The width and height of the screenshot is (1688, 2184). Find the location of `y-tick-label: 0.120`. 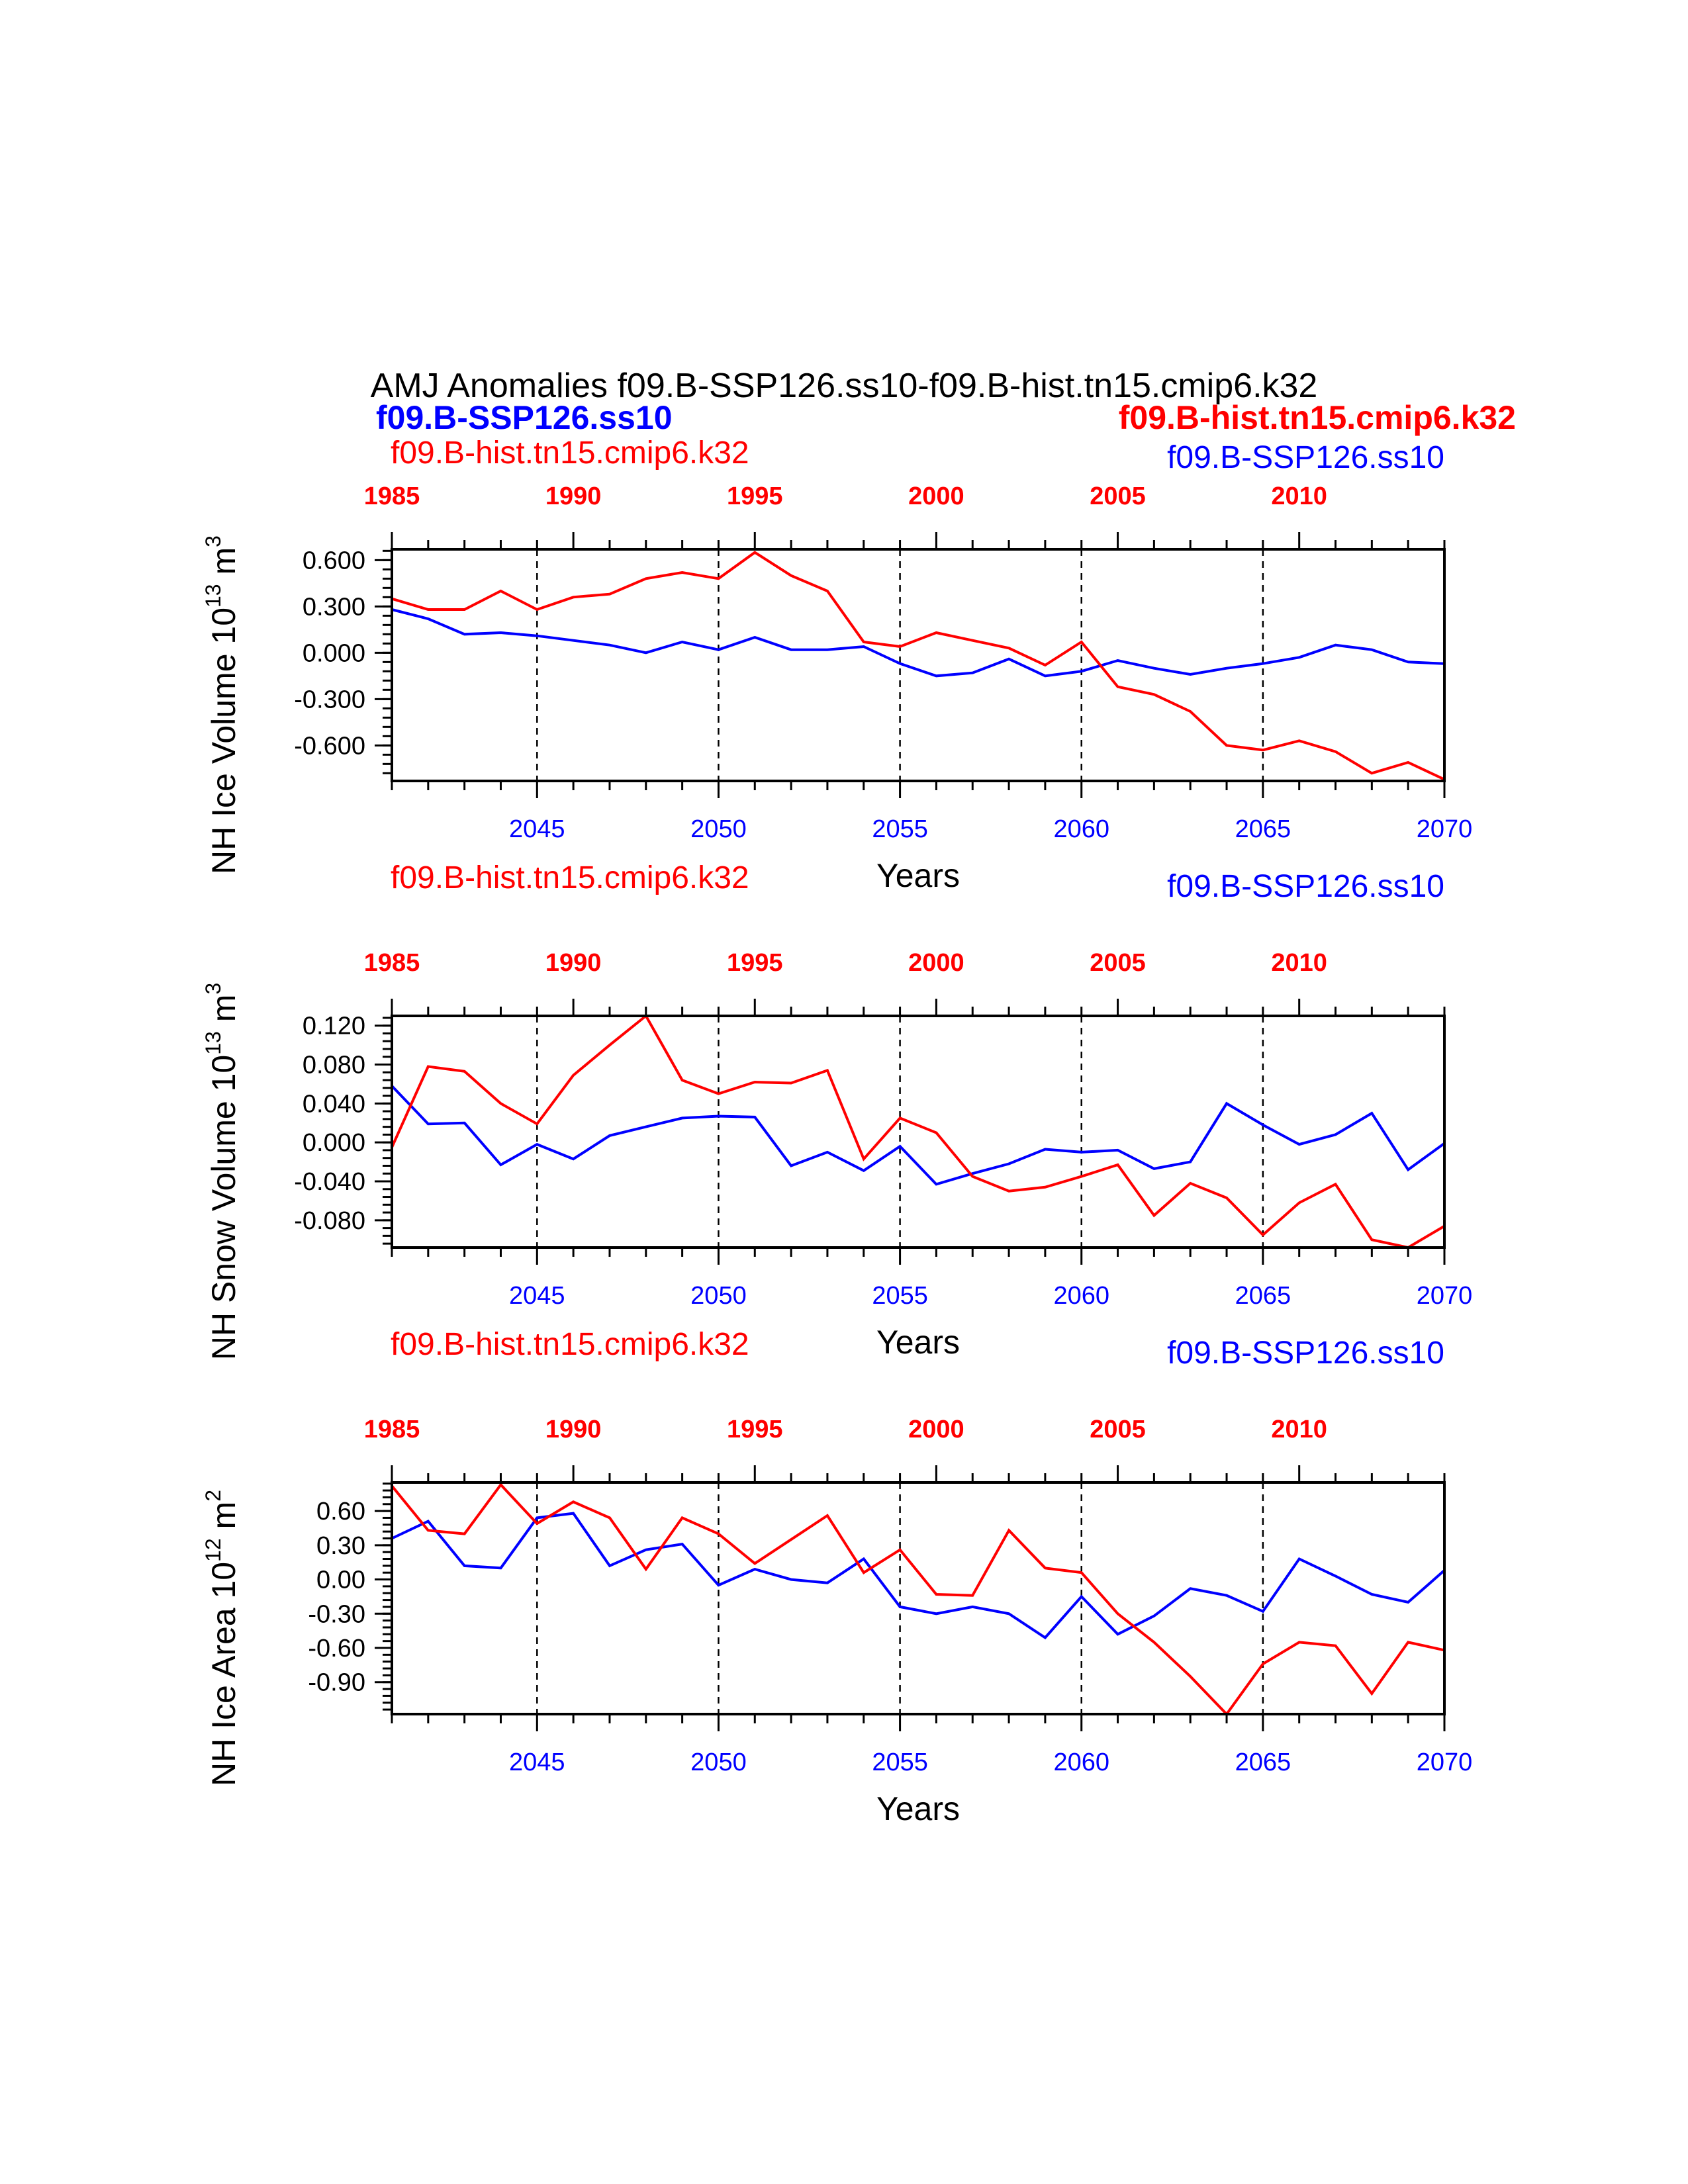

y-tick-label: 0.120 is located at coordinates (334, 1026).